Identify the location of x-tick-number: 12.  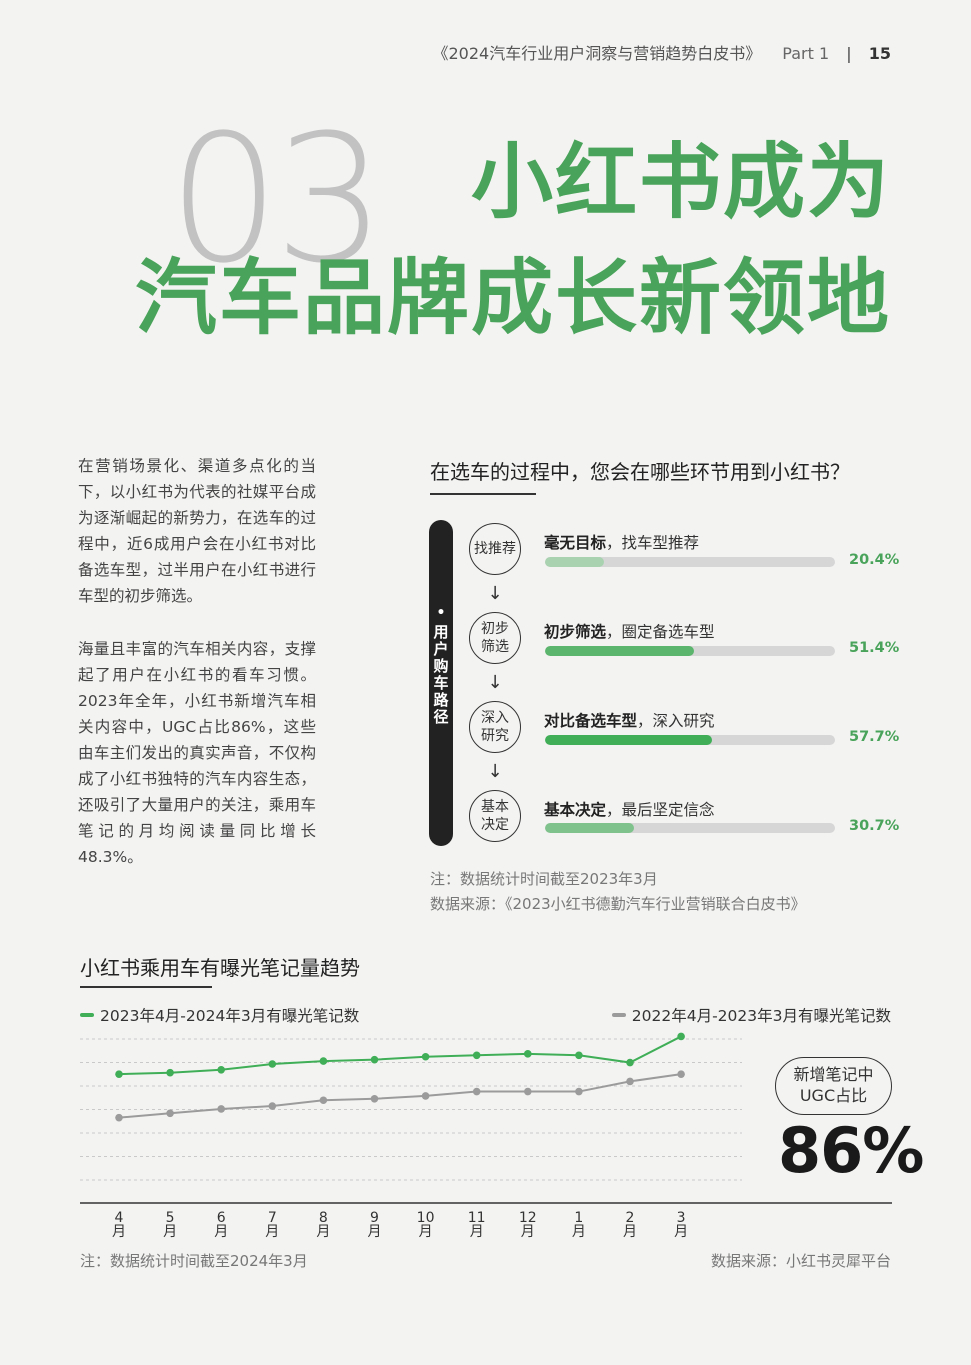
(527, 1218).